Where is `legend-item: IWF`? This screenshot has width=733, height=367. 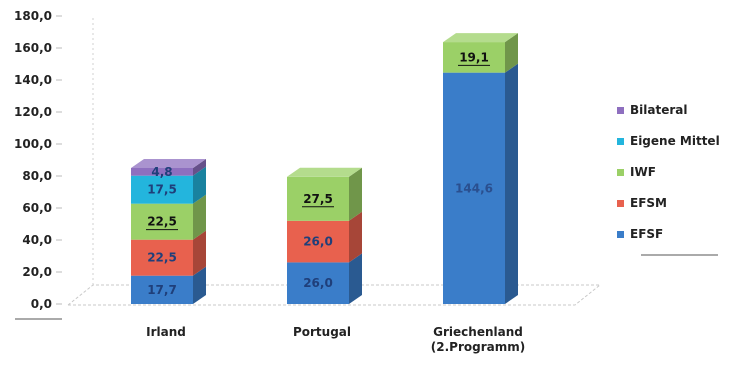
legend-item: IWF is located at coordinates (636, 172).